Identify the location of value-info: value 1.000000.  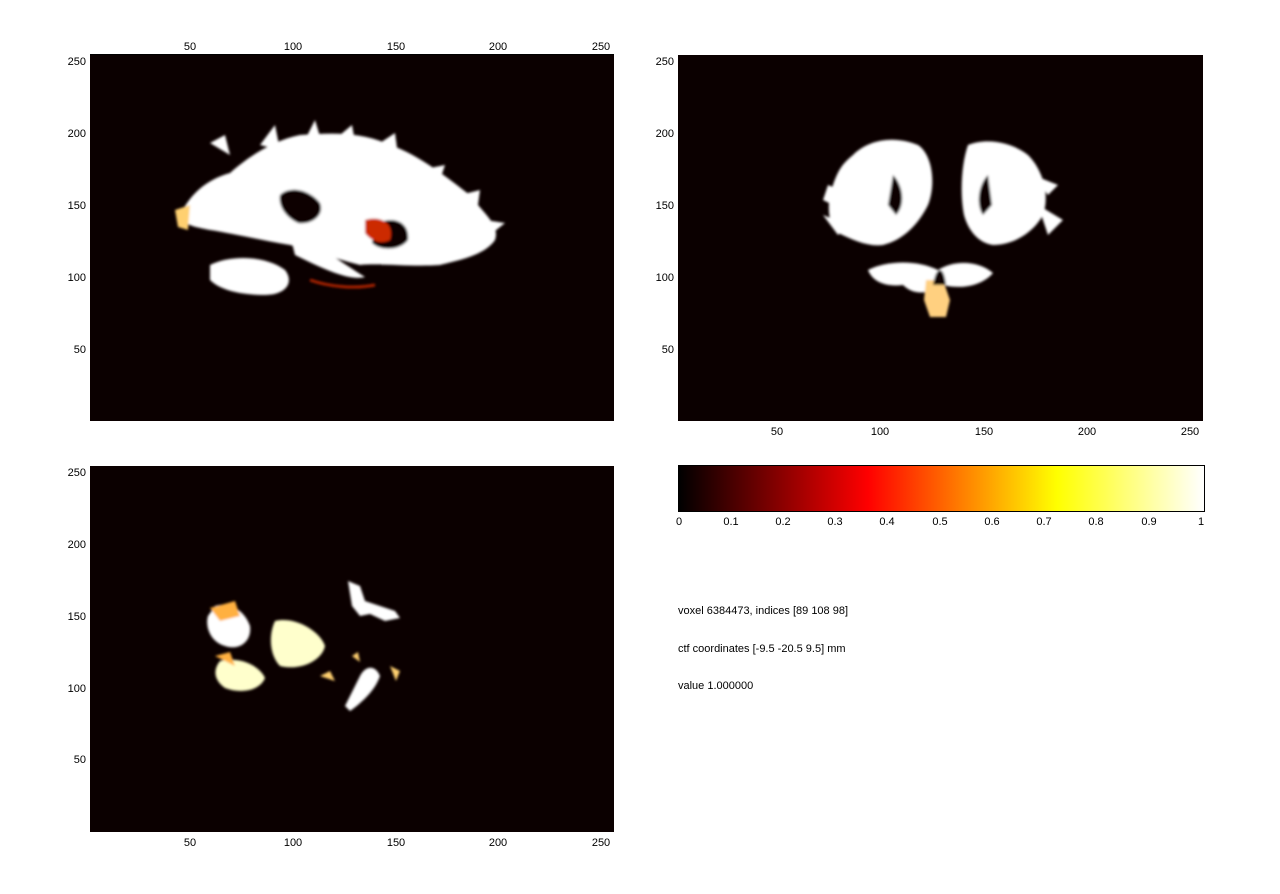
(716, 686).